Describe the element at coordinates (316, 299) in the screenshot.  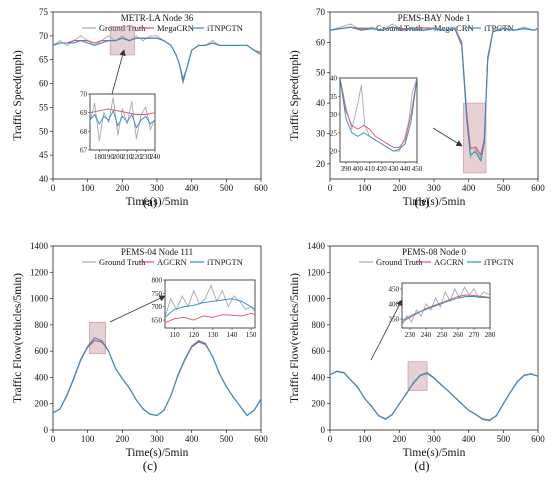
I see `y-tick-label: 1000` at that location.